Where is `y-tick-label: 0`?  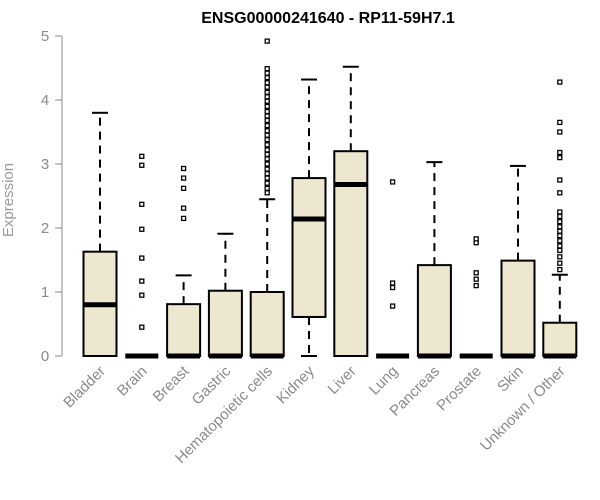 y-tick-label: 0 is located at coordinates (45, 356).